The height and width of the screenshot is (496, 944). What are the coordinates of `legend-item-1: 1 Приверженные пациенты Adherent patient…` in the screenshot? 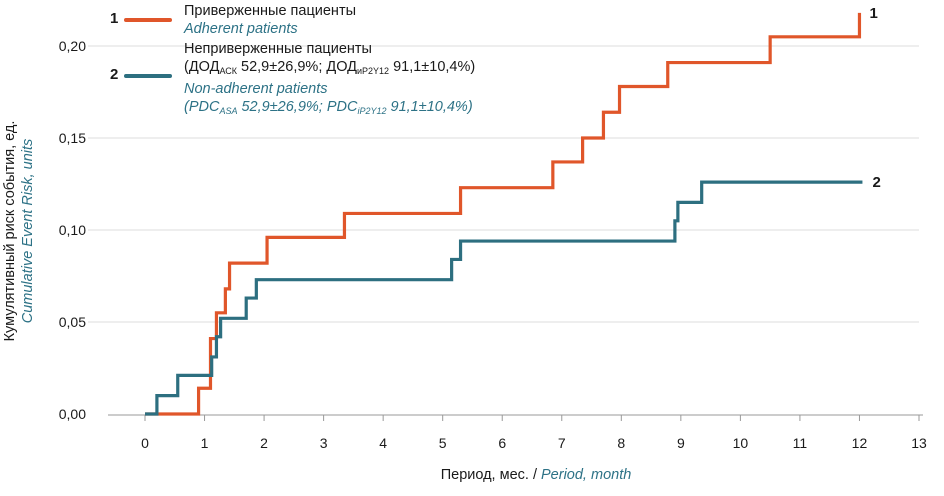 It's located at (323, 20).